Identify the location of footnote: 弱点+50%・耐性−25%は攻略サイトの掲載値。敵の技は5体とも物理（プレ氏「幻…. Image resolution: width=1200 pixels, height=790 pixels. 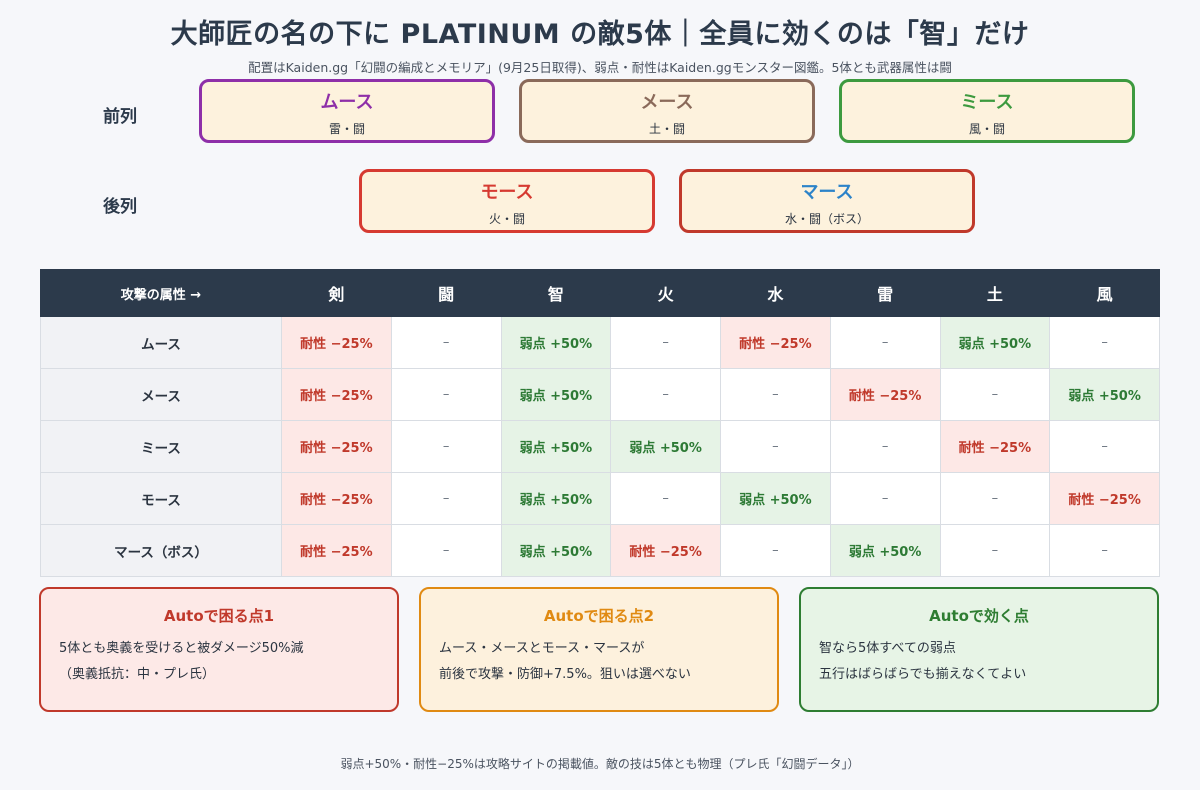
(600, 764).